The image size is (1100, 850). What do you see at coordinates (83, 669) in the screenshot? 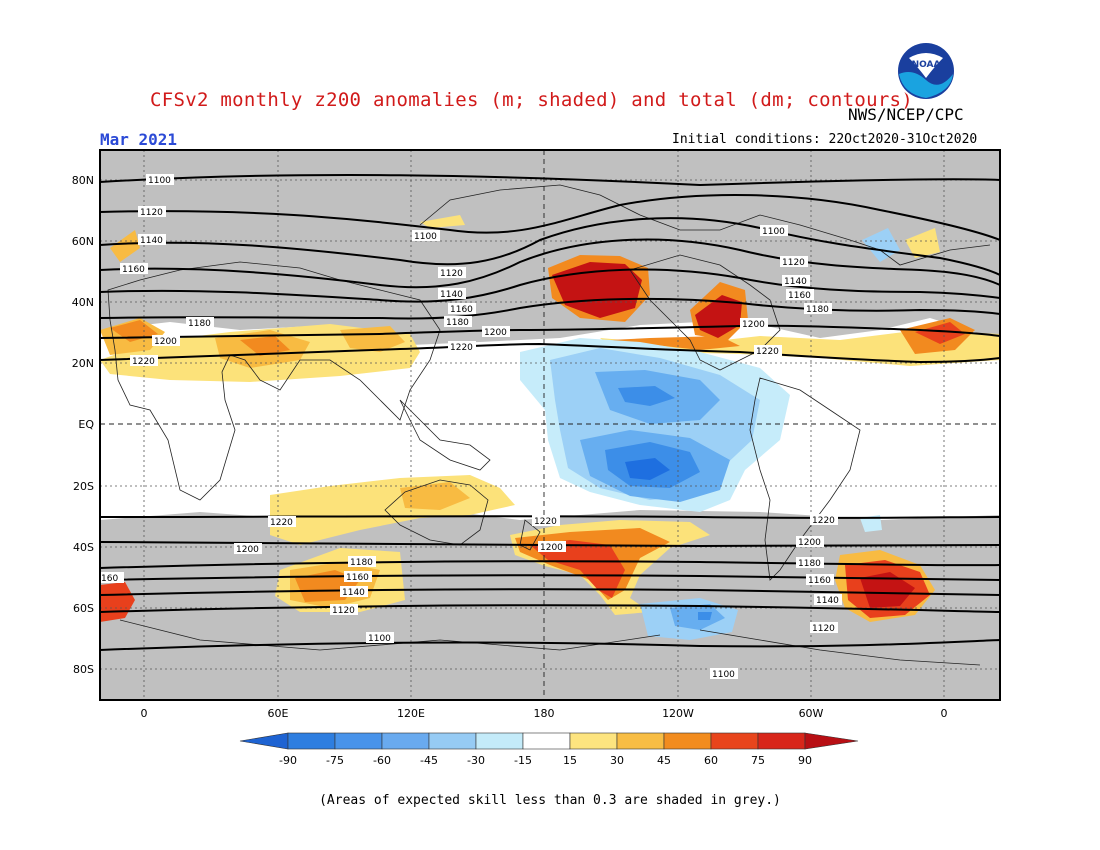
I see `lat-label: 80S` at bounding box center [83, 669].